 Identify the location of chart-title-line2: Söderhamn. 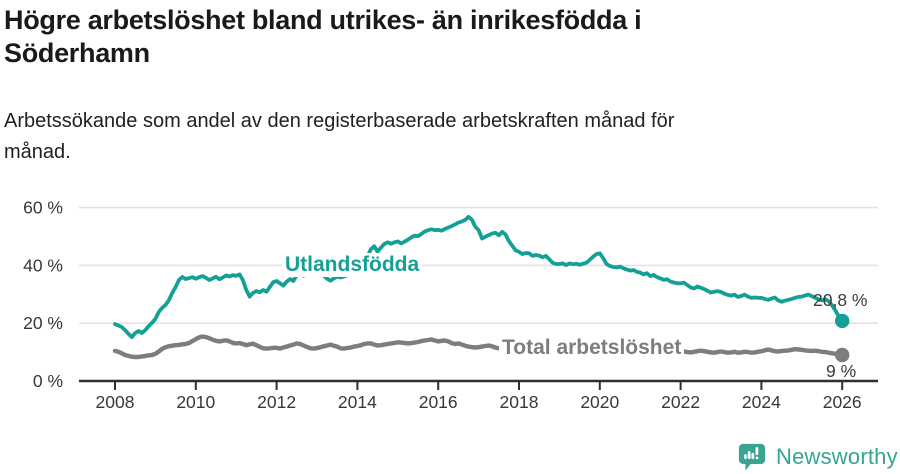
(77, 53).